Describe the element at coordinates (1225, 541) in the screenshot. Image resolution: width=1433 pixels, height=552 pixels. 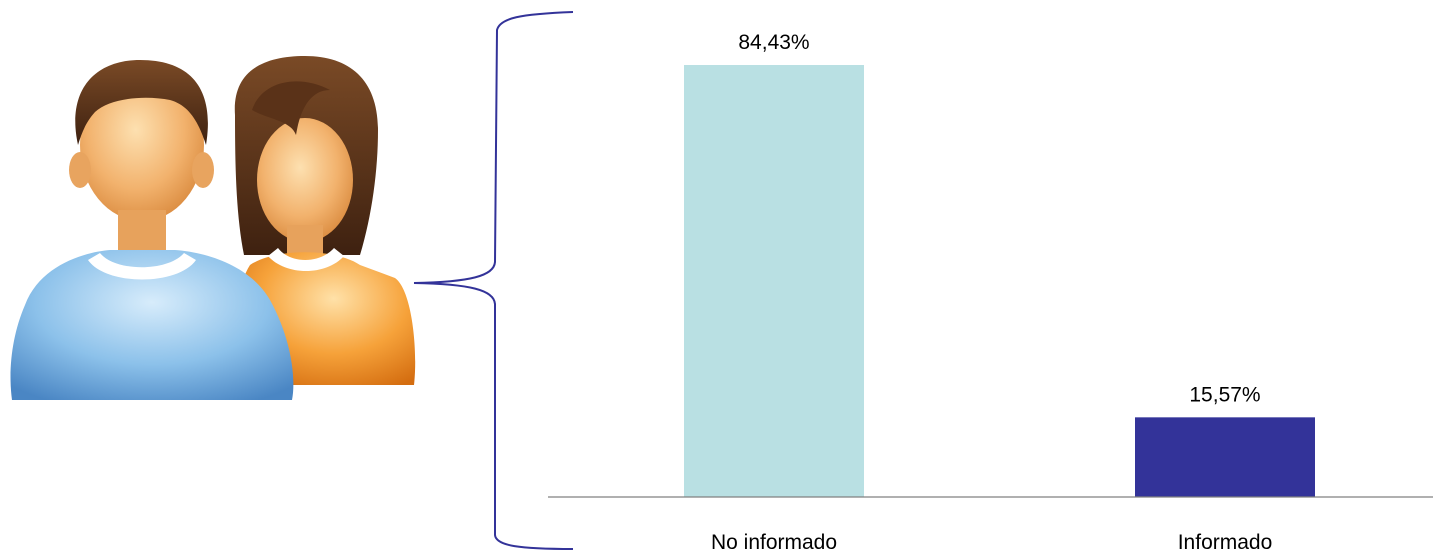
I see `x-tick-label: Informado` at that location.